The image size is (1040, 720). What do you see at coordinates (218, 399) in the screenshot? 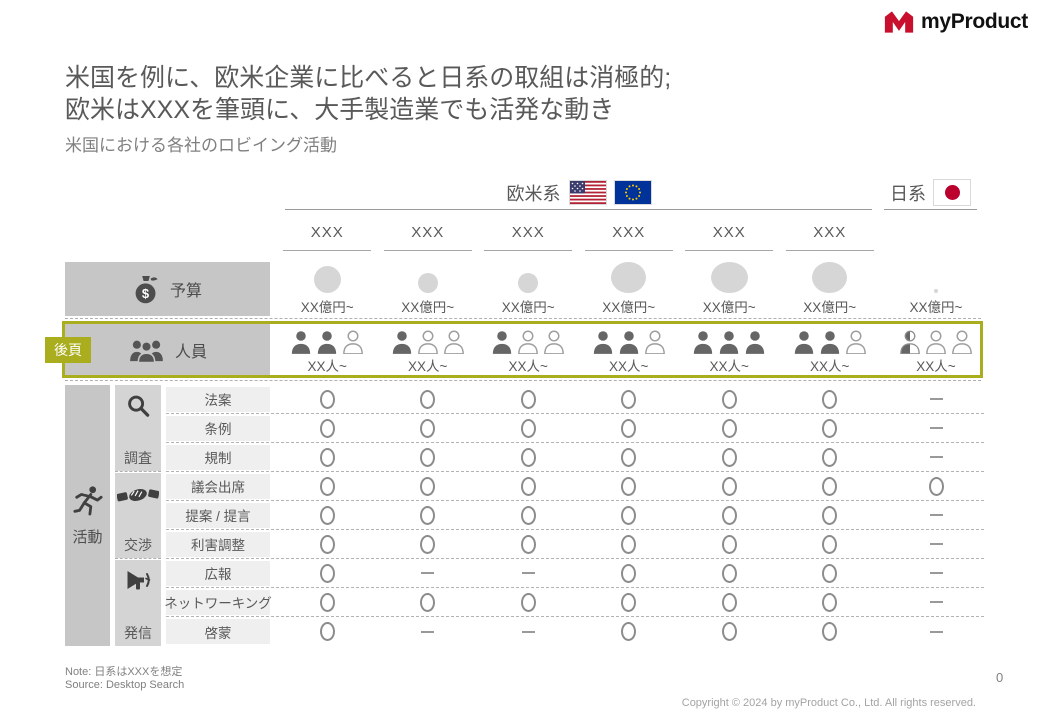
I see `matrix-row-label: 法案` at bounding box center [218, 399].